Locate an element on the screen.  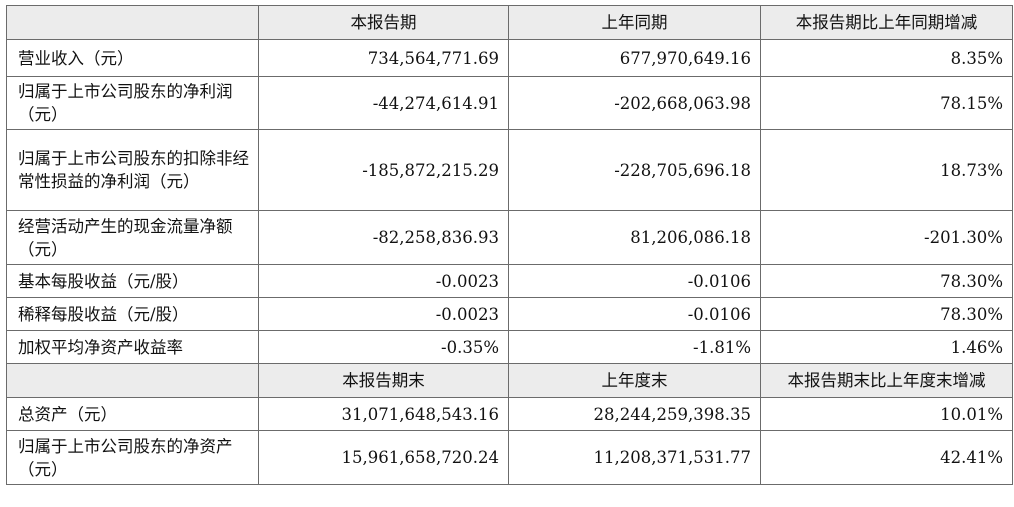
cell-current-period: -0.35% is located at coordinates (383, 347).